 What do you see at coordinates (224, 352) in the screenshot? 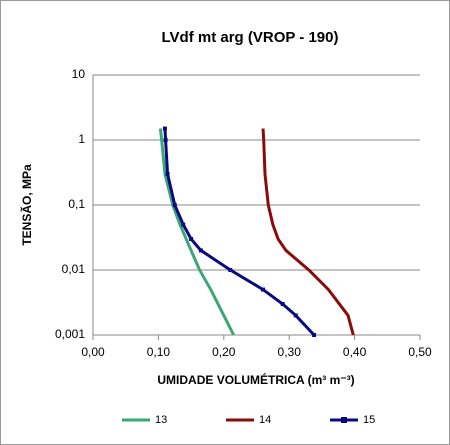
I see `x-tick-label: 0,20` at bounding box center [224, 352].